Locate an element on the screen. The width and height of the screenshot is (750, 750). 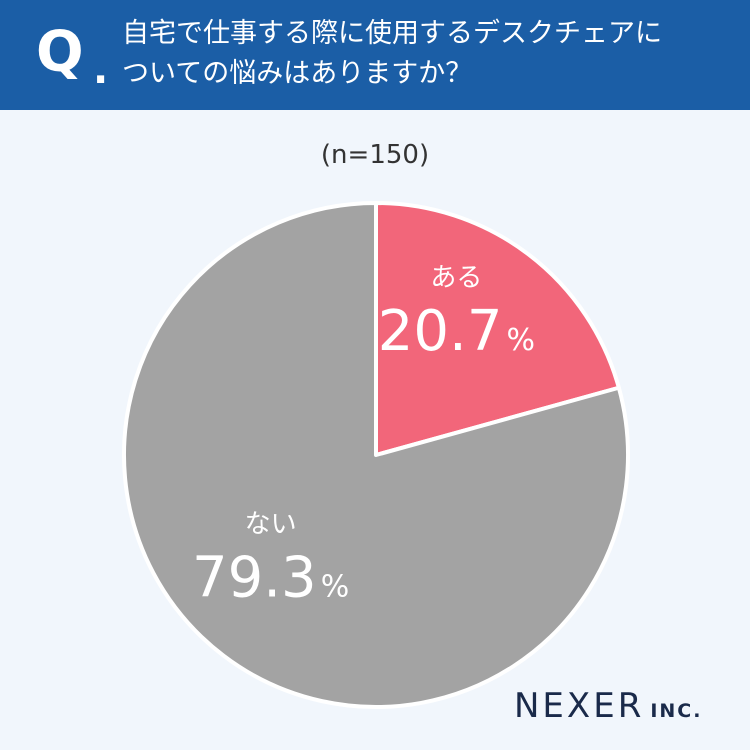
question-header: Q . 自宅で仕事する際に使用するデスクチェアに ついての悩みはありますか？ is located at coordinates (375, 55).